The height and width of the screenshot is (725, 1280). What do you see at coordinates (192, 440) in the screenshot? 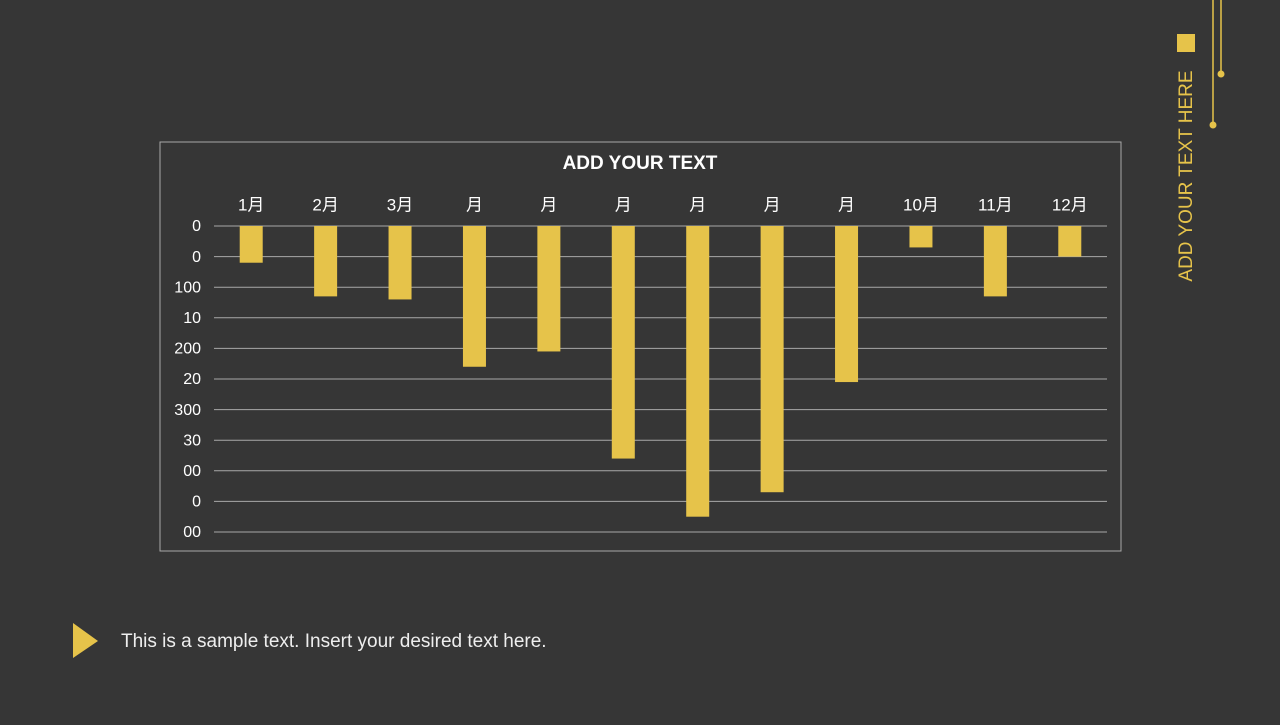
I see `y-tick-label: 30` at bounding box center [192, 440].